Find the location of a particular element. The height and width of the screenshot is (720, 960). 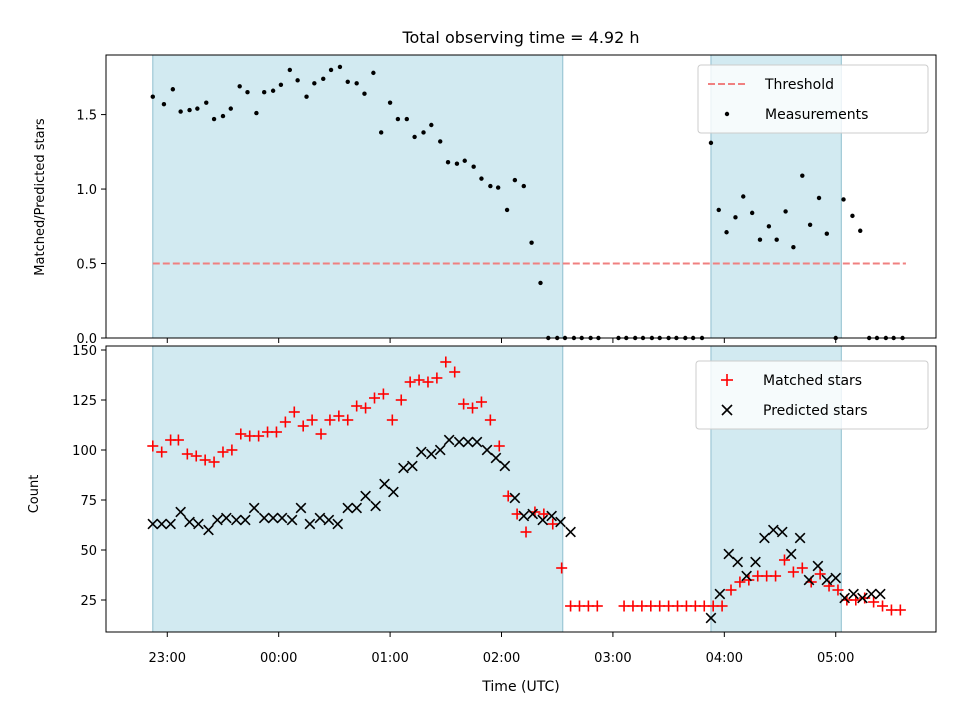

predicted-stars-legend-icon is located at coordinates (727, 410).